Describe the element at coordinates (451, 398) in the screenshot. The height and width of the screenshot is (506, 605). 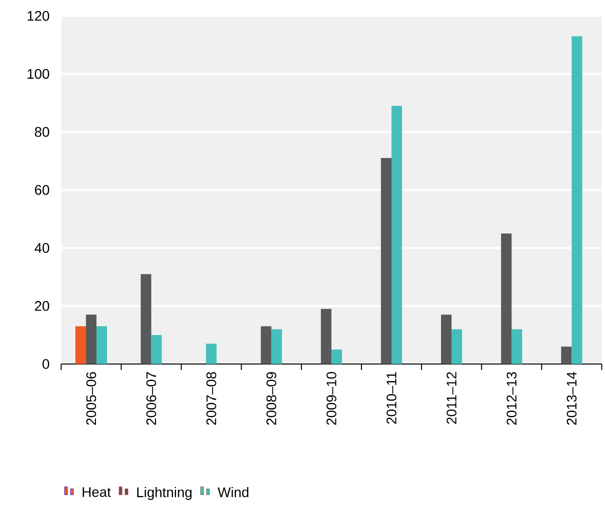
I see `x-tick-label: 2011–12` at that location.